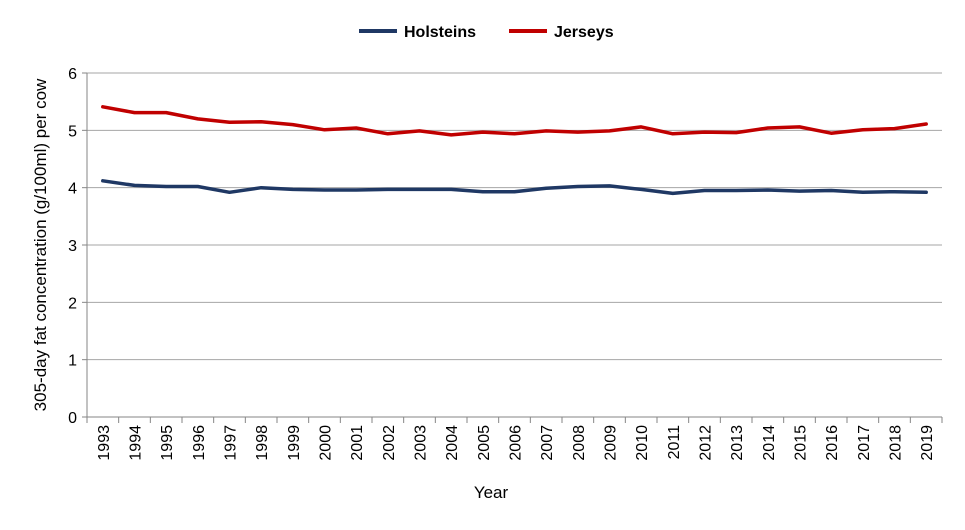 This screenshot has height=530, width=965. What do you see at coordinates (262, 443) in the screenshot?
I see `x-tick-label: 1998` at bounding box center [262, 443].